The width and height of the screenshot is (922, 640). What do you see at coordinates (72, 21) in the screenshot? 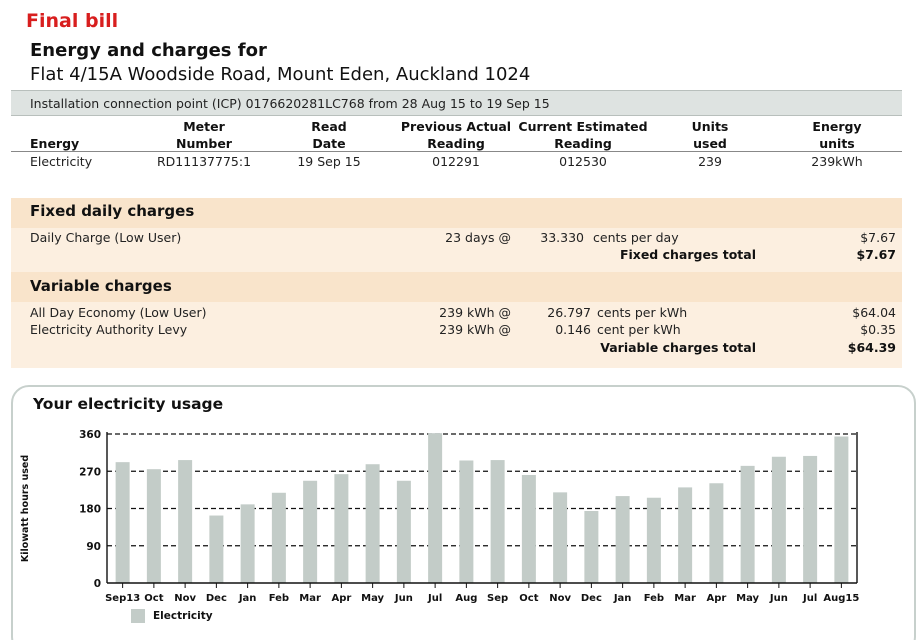
I see `final-bill-label: Final bill` at bounding box center [72, 21].